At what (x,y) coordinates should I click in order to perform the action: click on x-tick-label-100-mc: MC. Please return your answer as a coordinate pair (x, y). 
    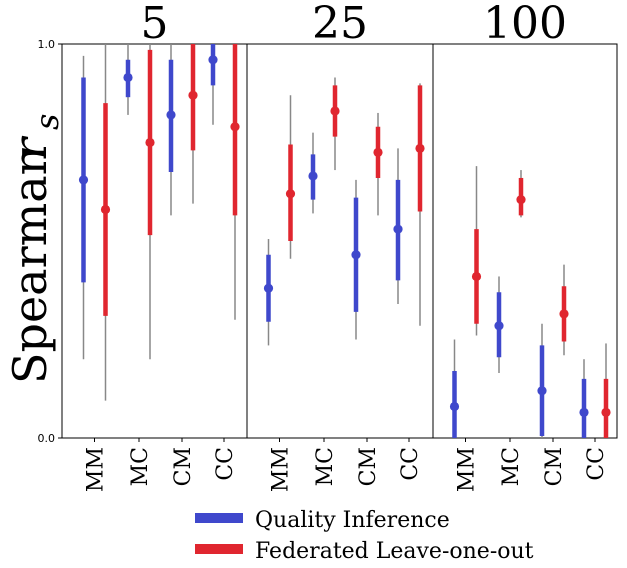
    Looking at the image, I should click on (511, 466).